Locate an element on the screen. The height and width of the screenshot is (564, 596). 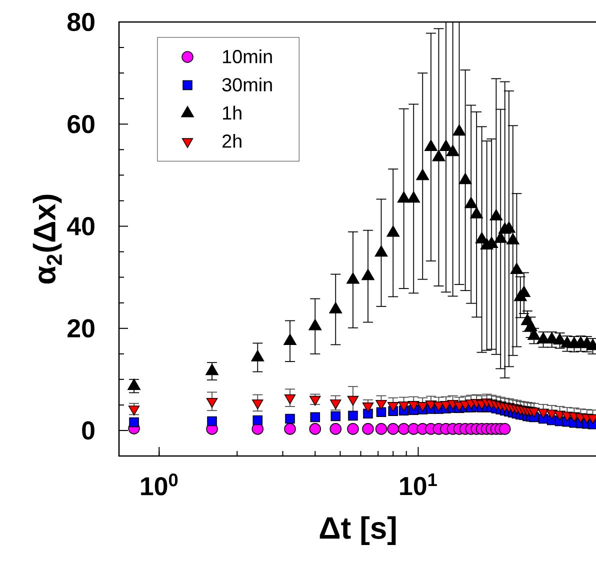
y-tick-label: 40 is located at coordinates (80, 226).